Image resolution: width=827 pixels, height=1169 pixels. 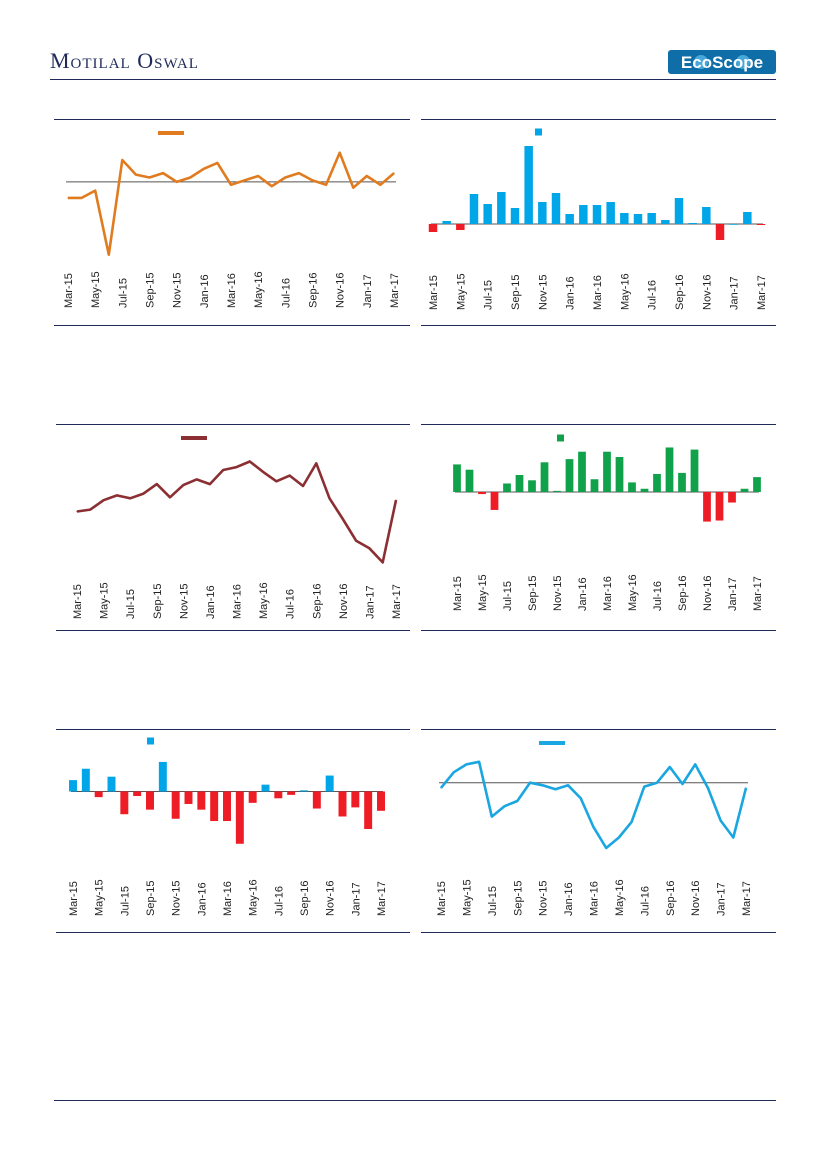 What do you see at coordinates (382, 898) in the screenshot?
I see `x-tick-label: Mar-17` at bounding box center [382, 898].